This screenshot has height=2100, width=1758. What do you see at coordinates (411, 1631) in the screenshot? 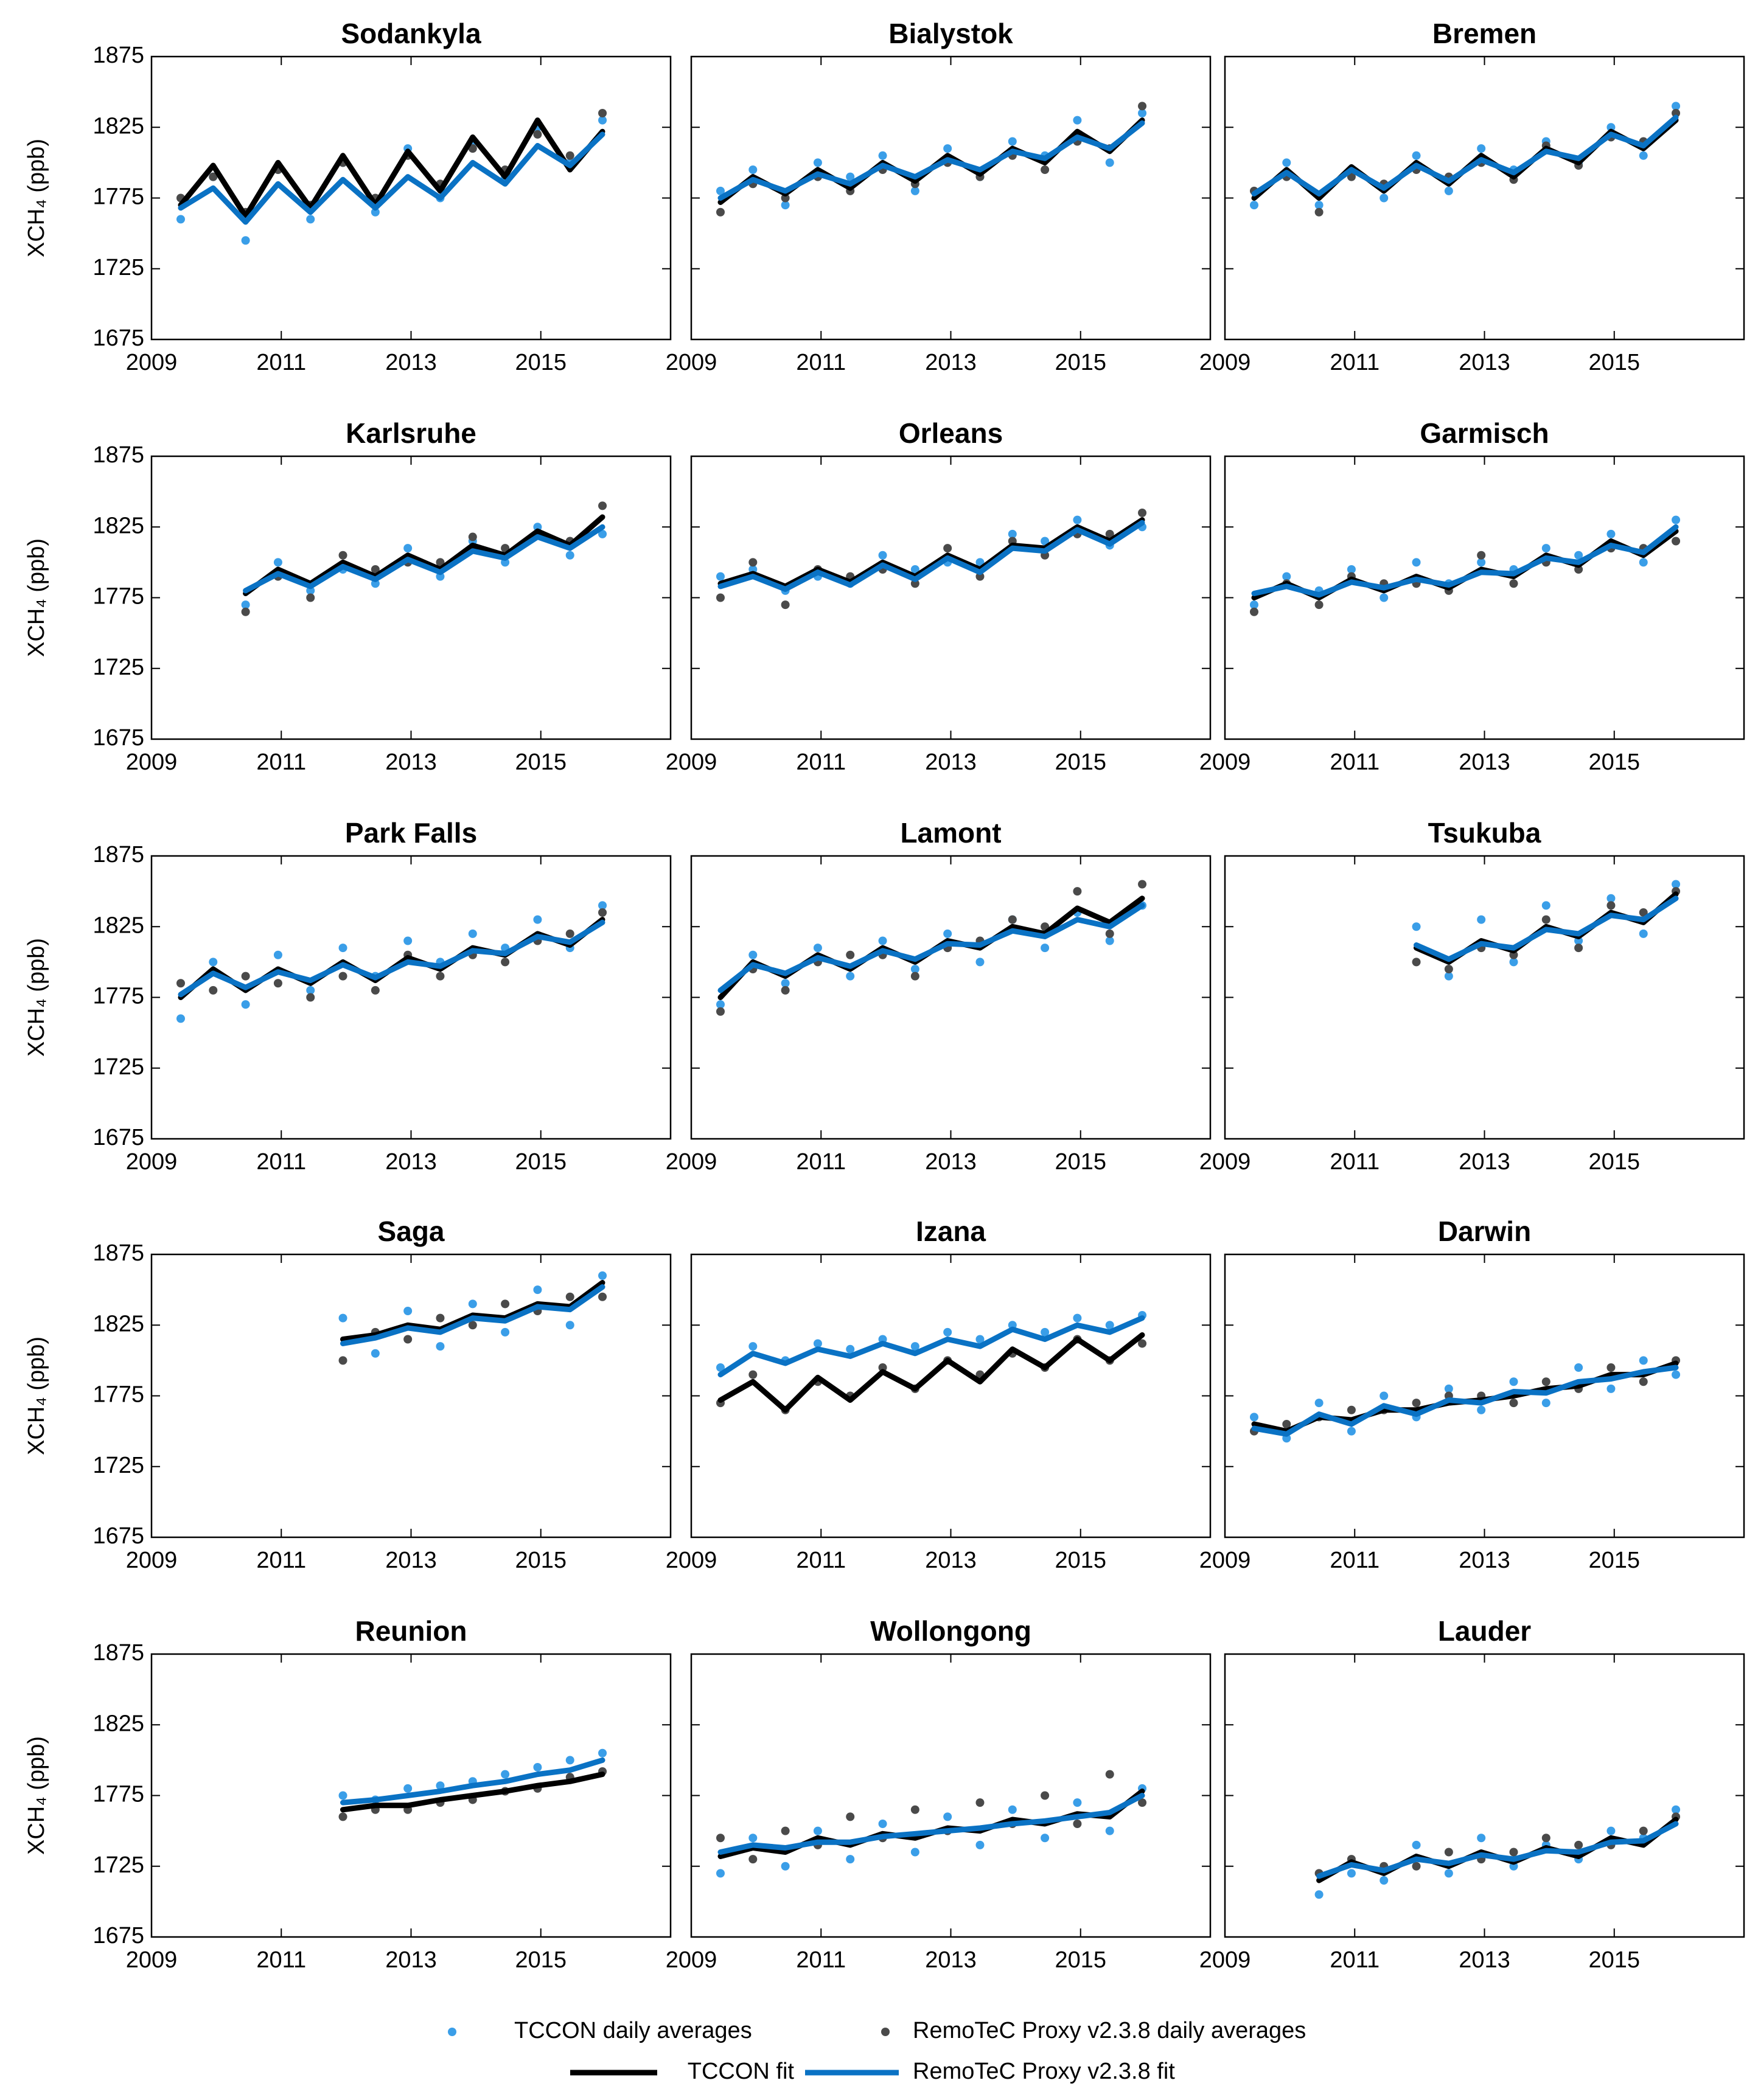
I see `panel-title: Reunion` at bounding box center [411, 1631].